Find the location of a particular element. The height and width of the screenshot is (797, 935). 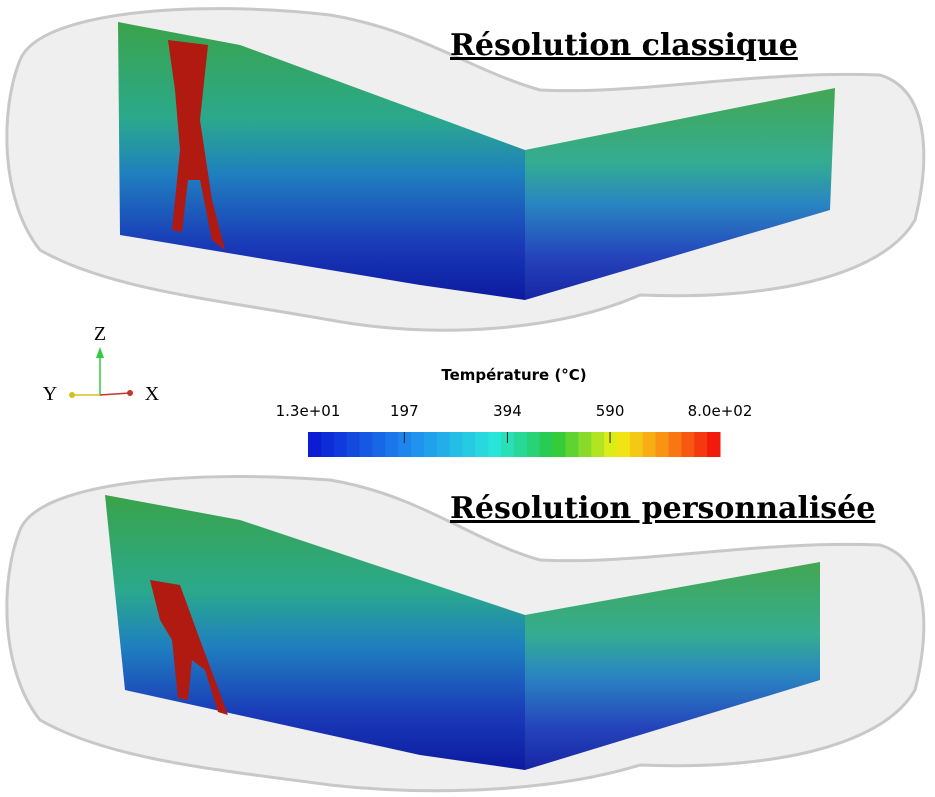

colorbar-tick-label: 197 is located at coordinates (404, 411).